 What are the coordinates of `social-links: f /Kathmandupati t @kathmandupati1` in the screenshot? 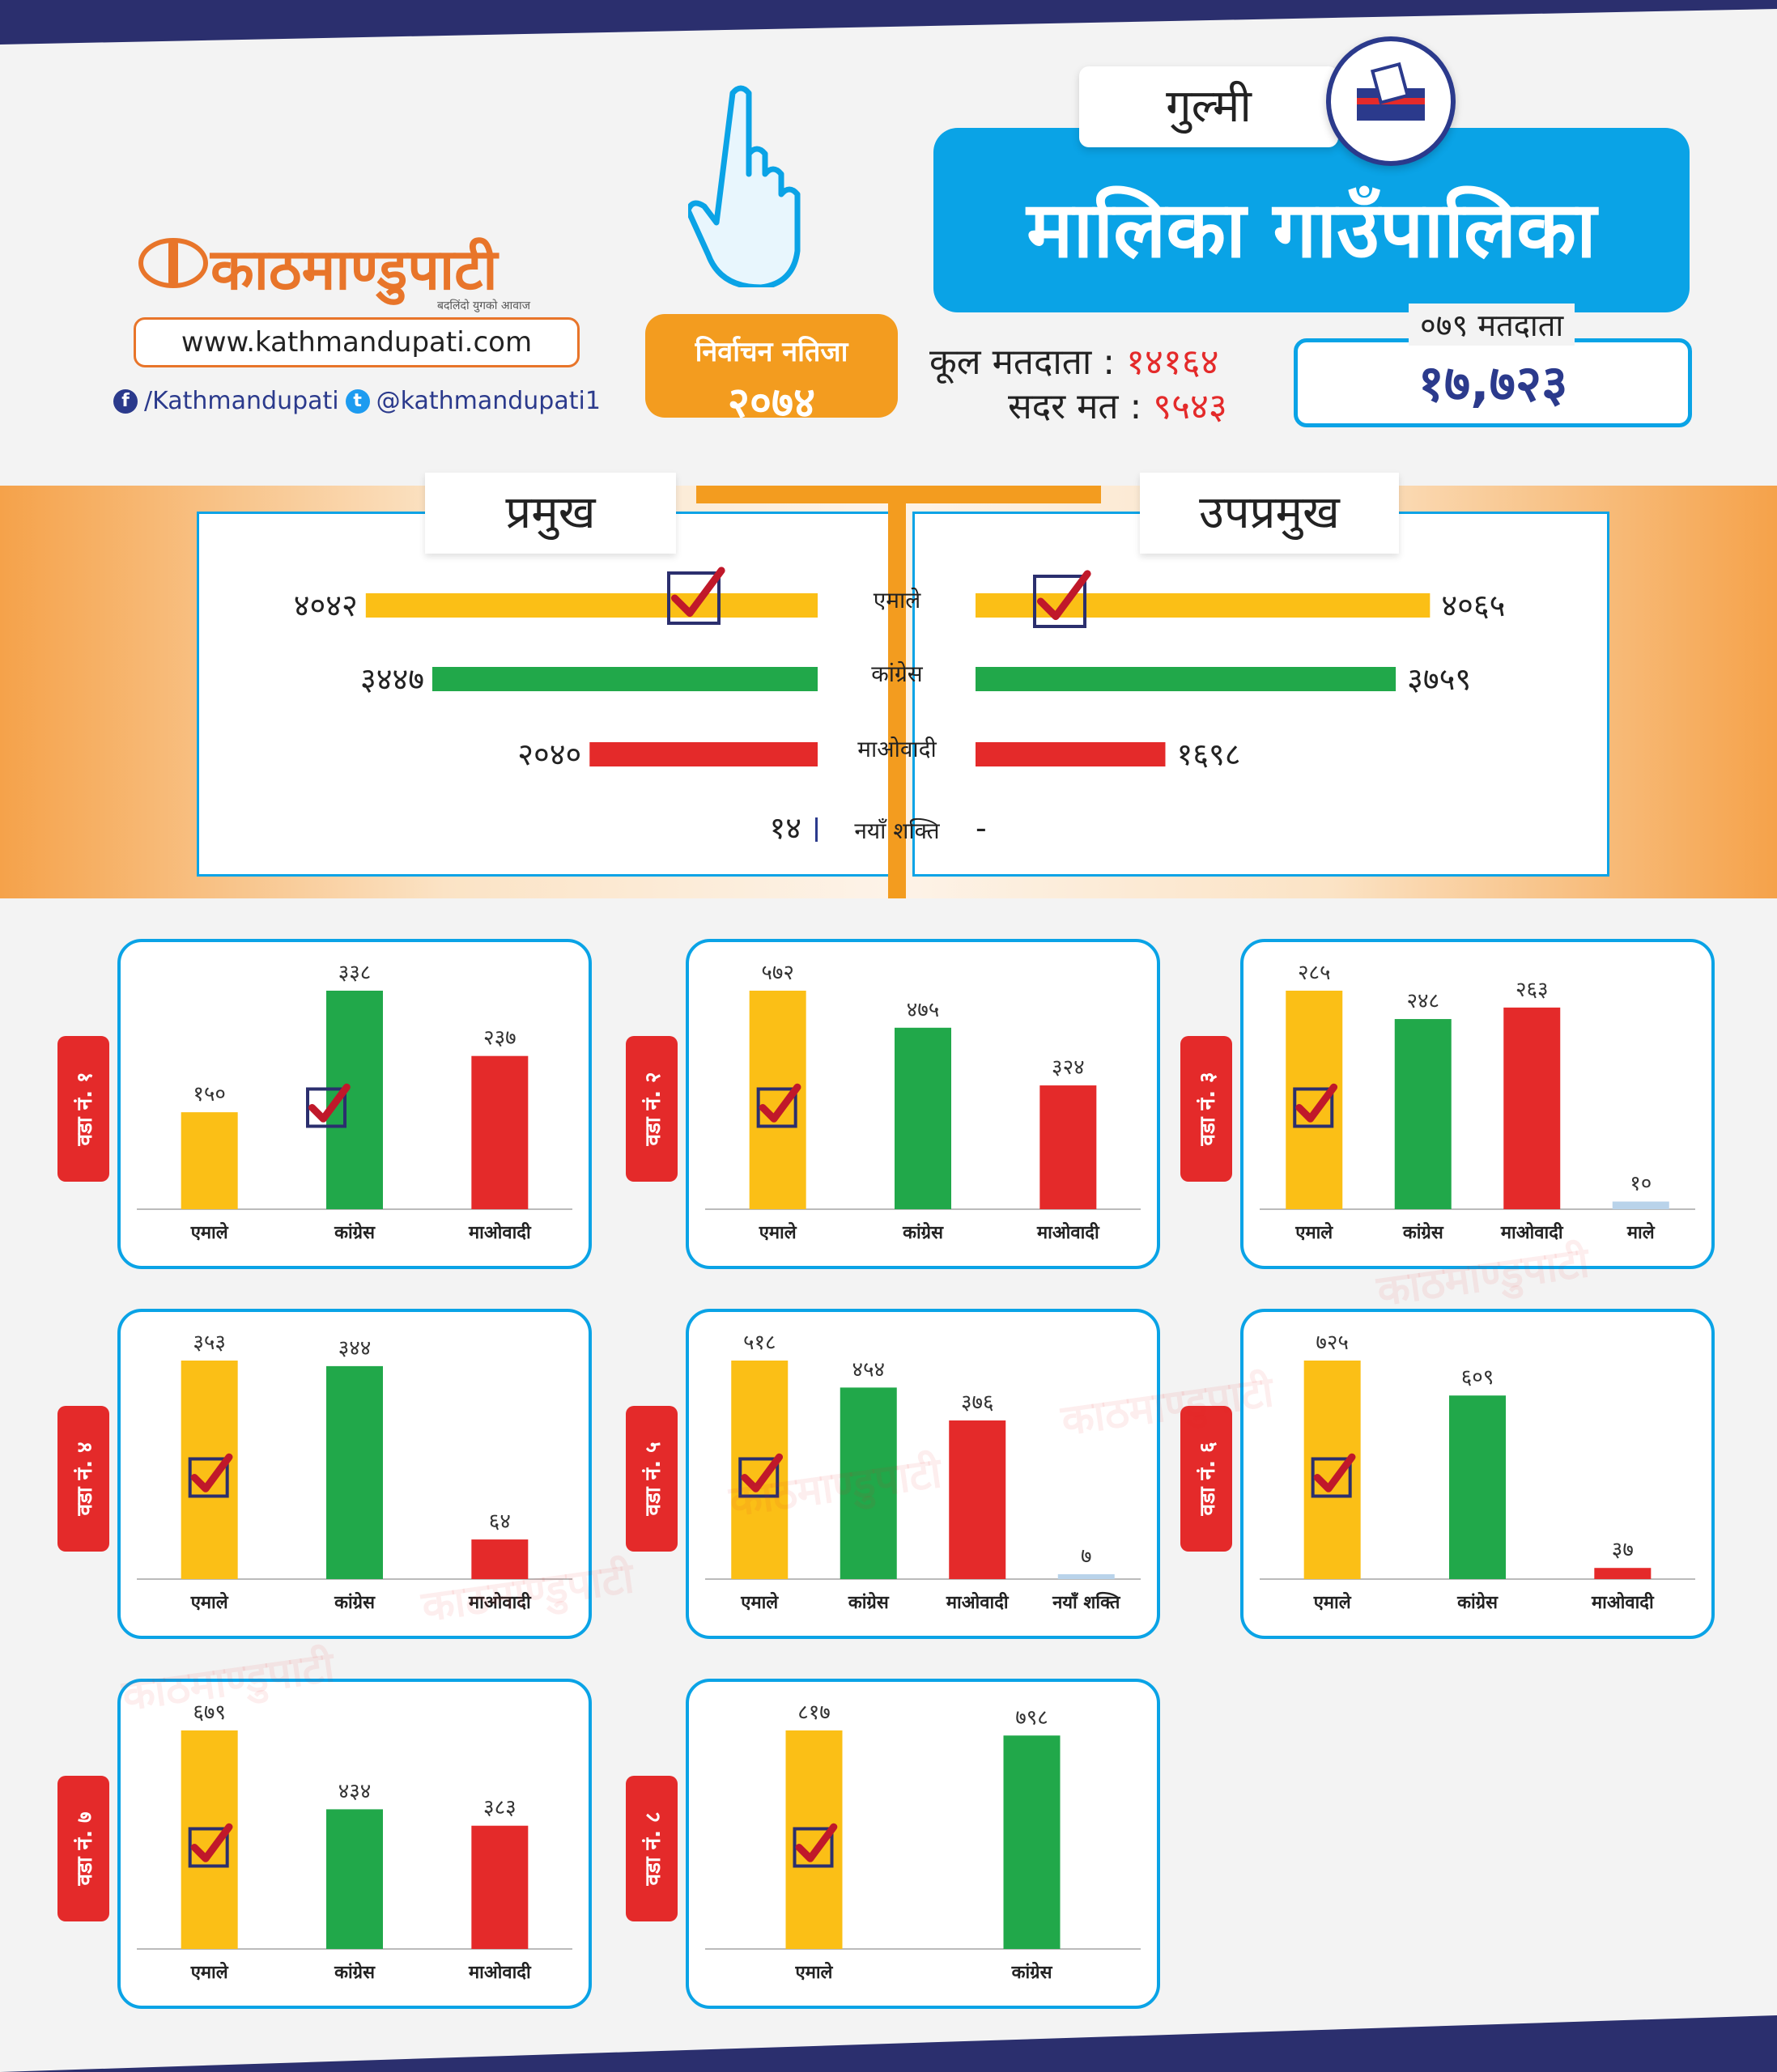 It's located at (357, 401).